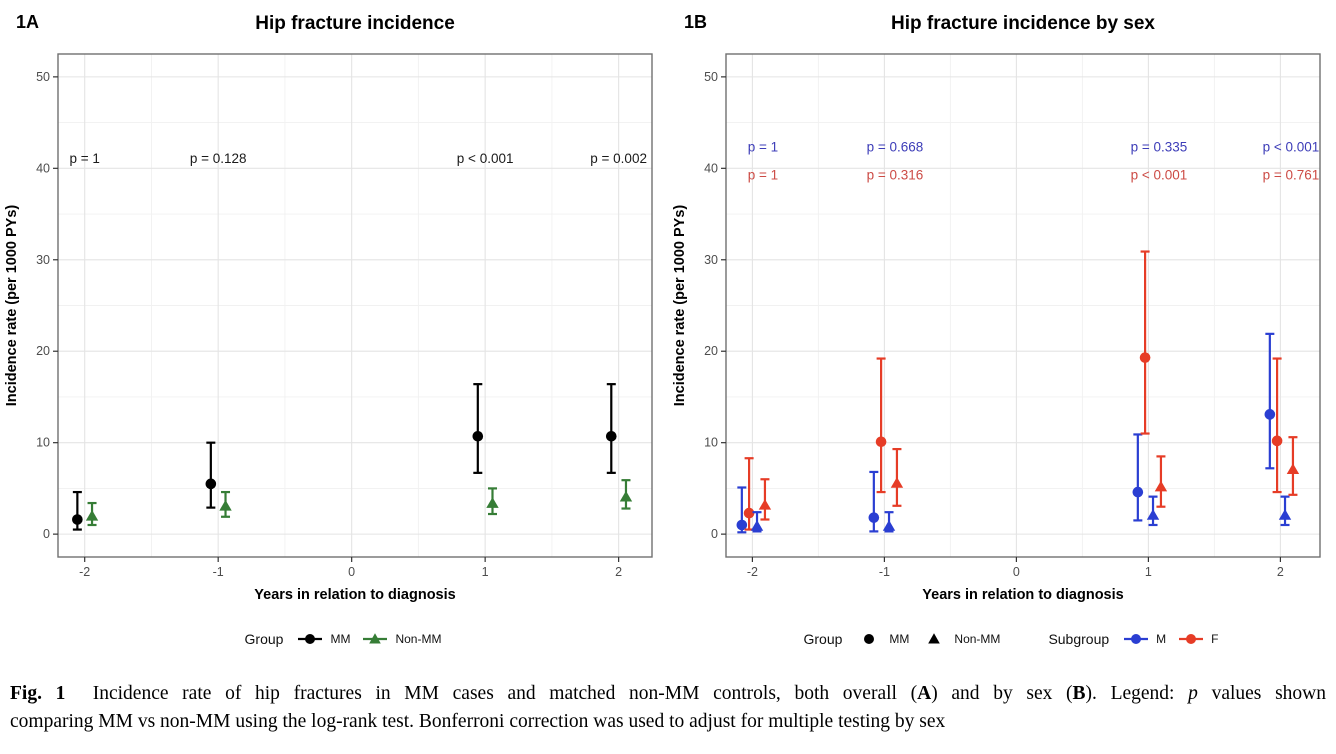 The height and width of the screenshot is (754, 1336). Describe the element at coordinates (1002, 639) in the screenshot. I see `legend-1b: Group MM Non-MM Subgroup M F` at that location.